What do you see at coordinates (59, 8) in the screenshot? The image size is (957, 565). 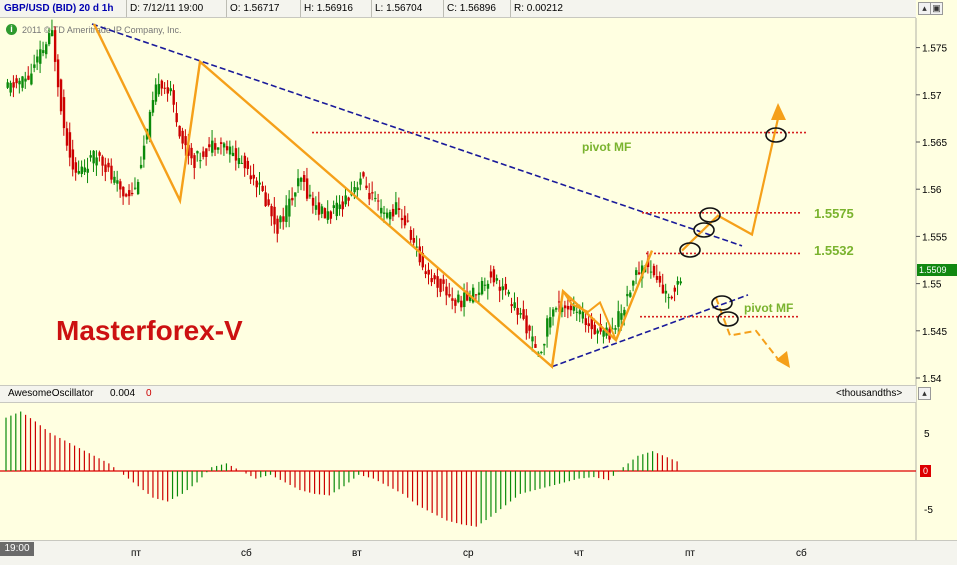 I see `symbol-label: GBP/USD (BID) 20 d 1h` at bounding box center [59, 8].